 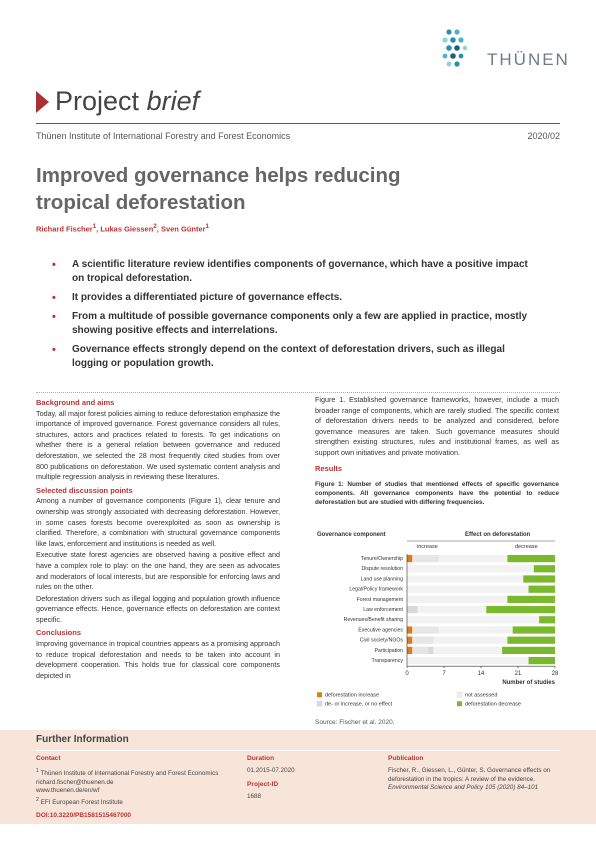 I want to click on chart-category-label: Forest management, so click(x=380, y=600).